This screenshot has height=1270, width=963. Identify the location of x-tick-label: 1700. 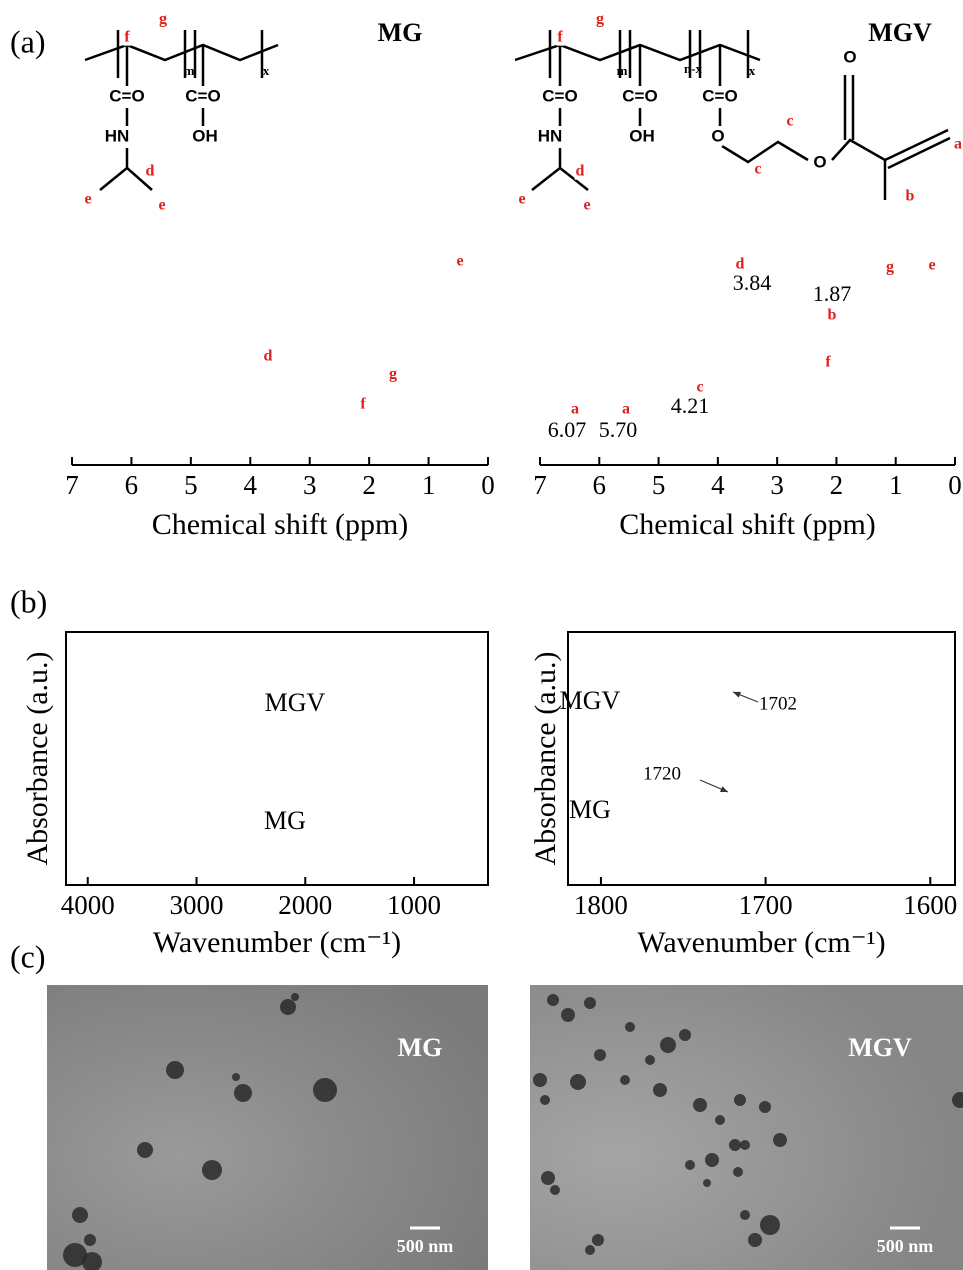
(766, 905).